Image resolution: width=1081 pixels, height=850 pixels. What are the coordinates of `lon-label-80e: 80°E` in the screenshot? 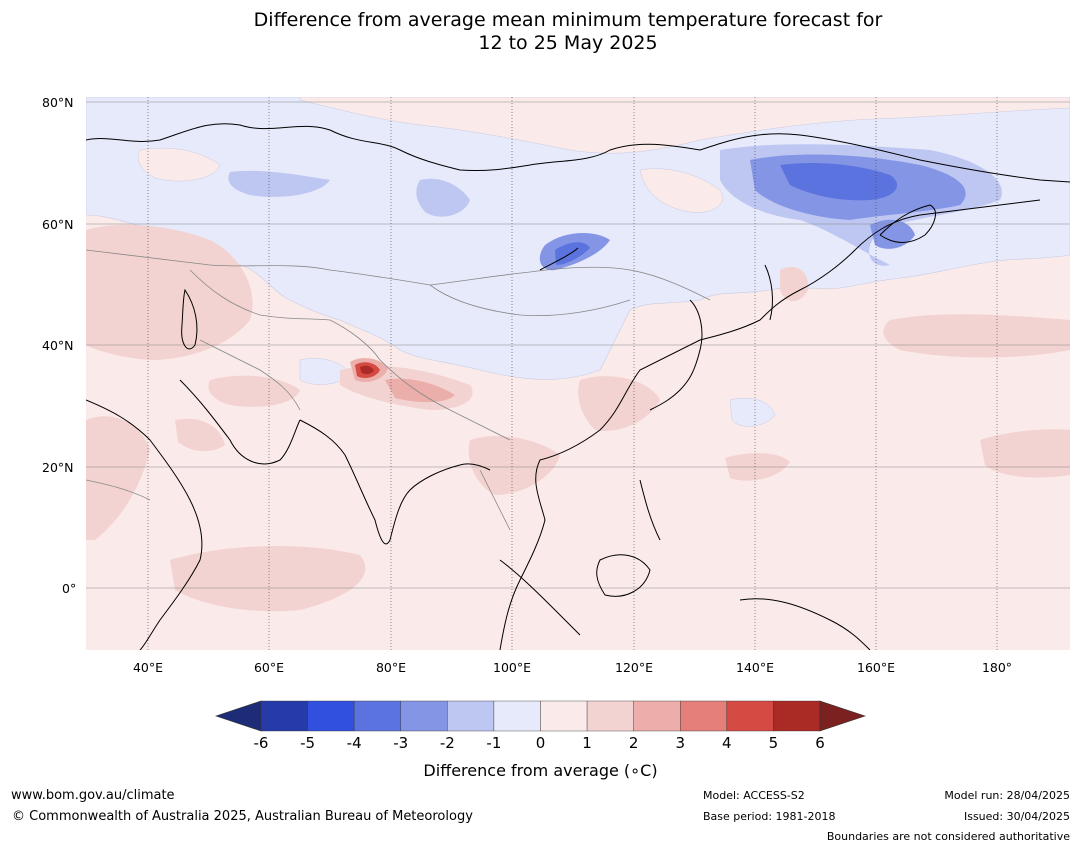 It's located at (391, 667).